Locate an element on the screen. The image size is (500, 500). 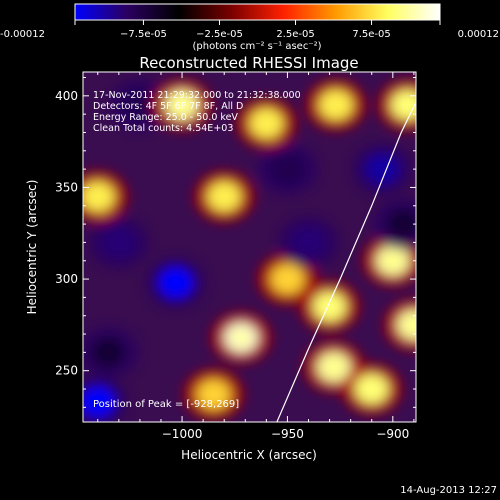
peak-position-label: Position of Peak = [-928,269] is located at coordinates (166, 404).